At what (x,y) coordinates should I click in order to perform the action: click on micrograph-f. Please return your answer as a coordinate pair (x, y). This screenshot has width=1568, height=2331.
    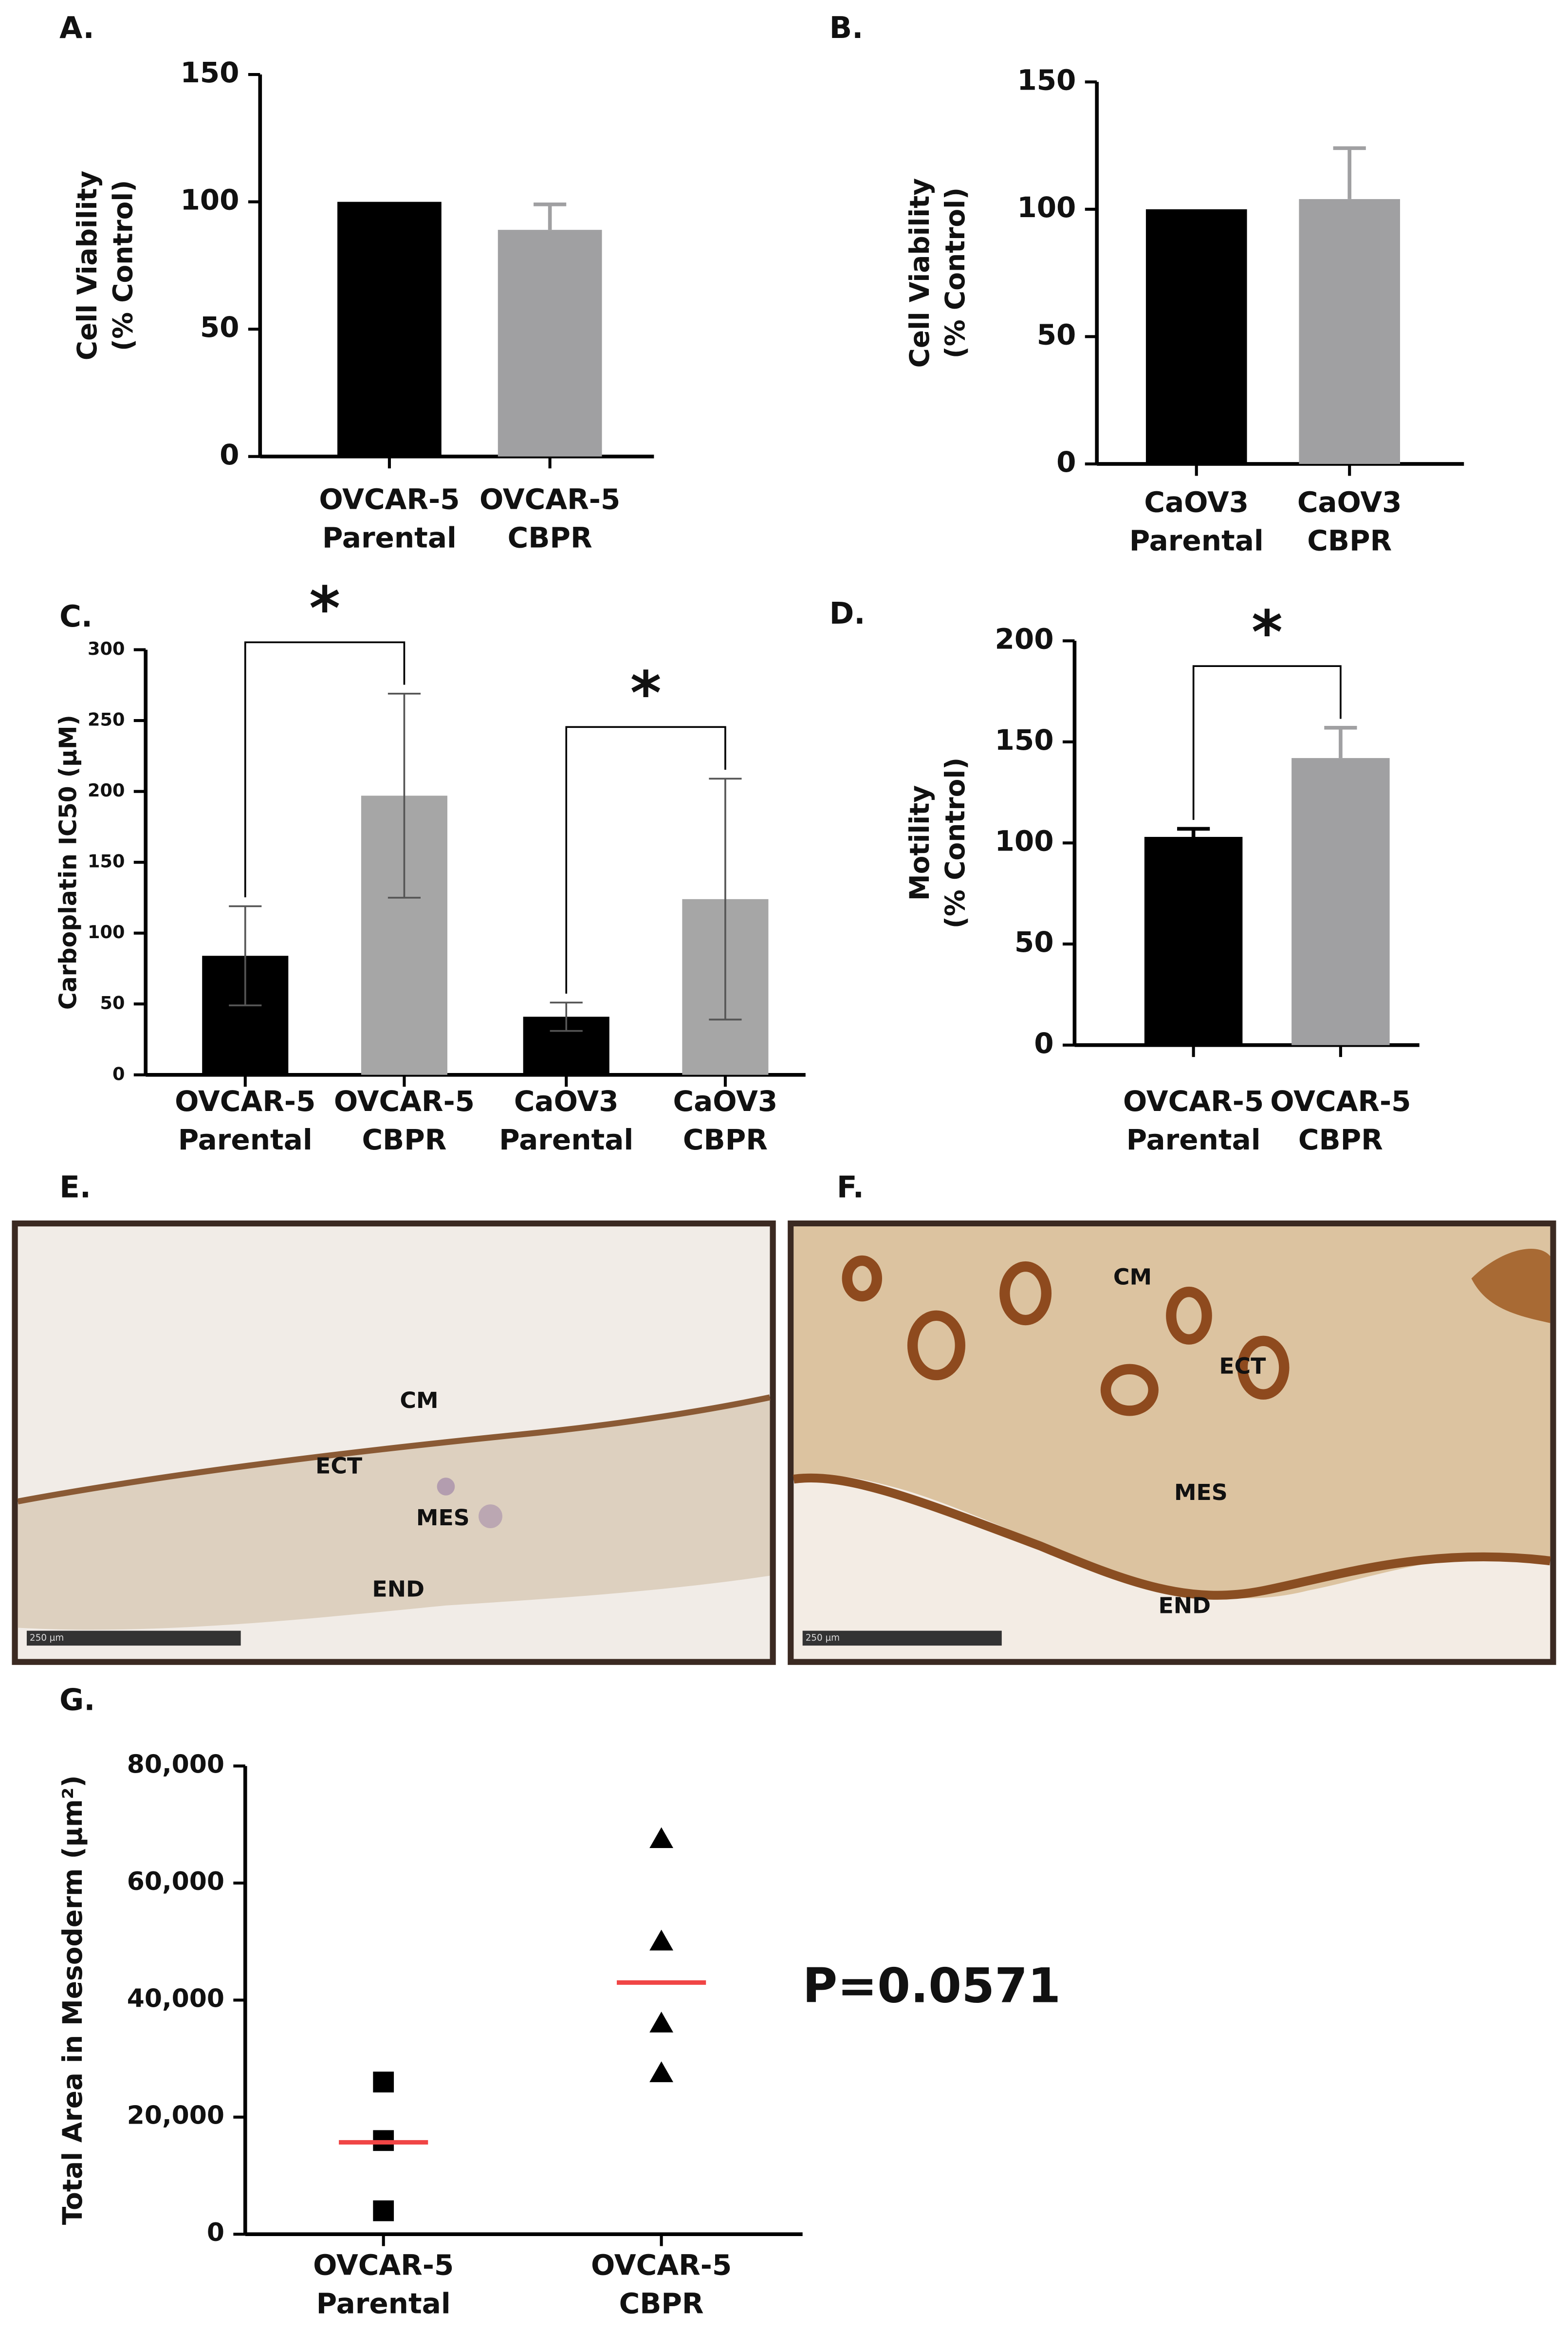
    Looking at the image, I should click on (1172, 1442).